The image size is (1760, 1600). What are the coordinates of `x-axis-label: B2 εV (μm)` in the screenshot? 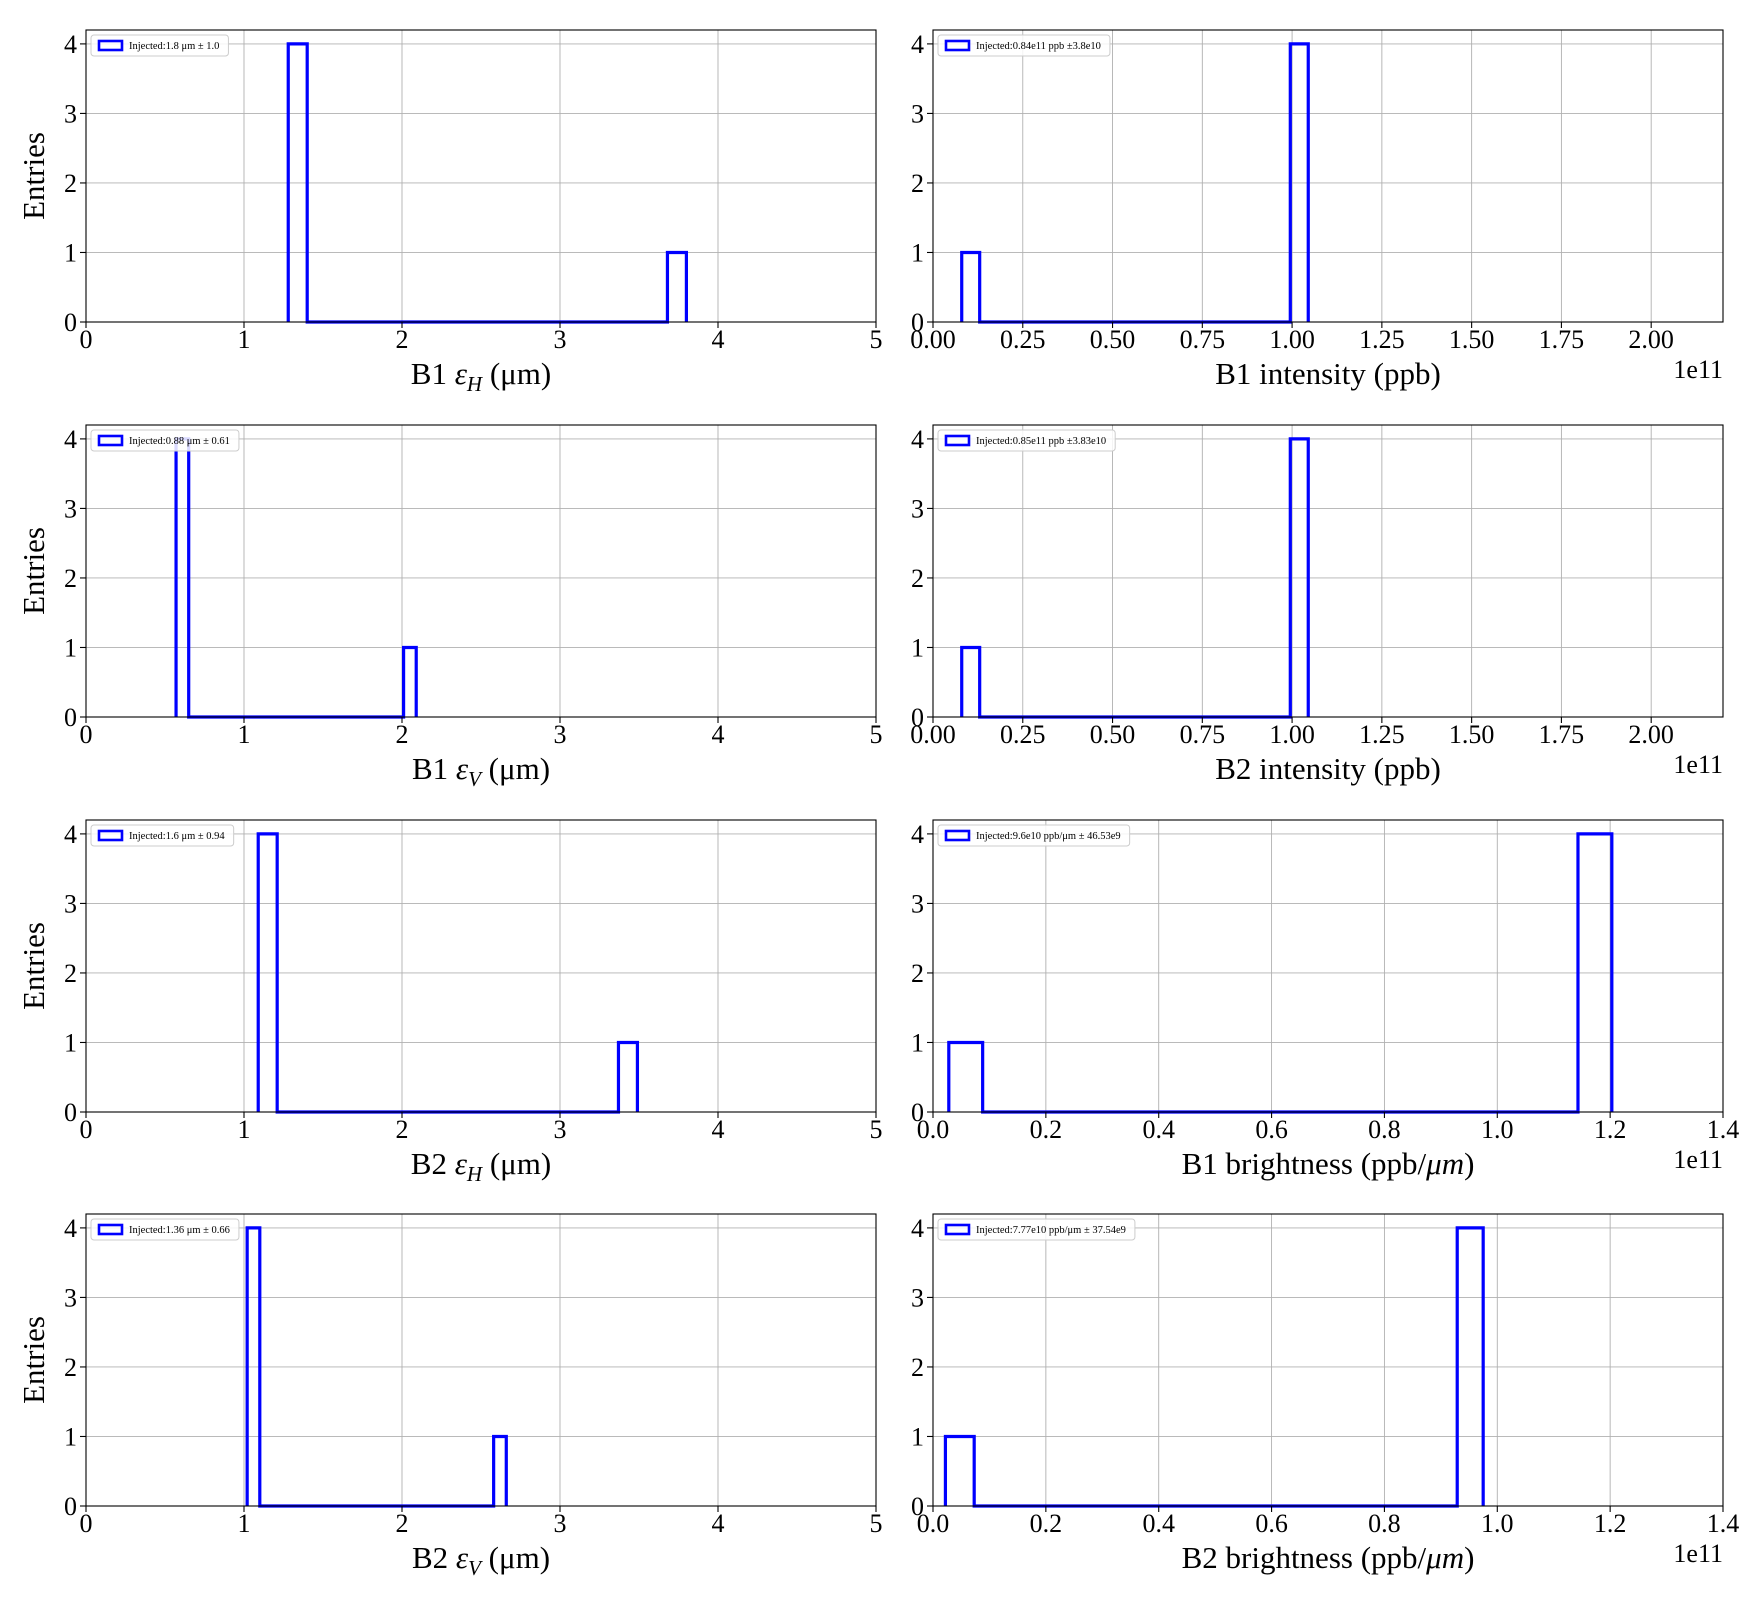 It's located at (481, 1560).